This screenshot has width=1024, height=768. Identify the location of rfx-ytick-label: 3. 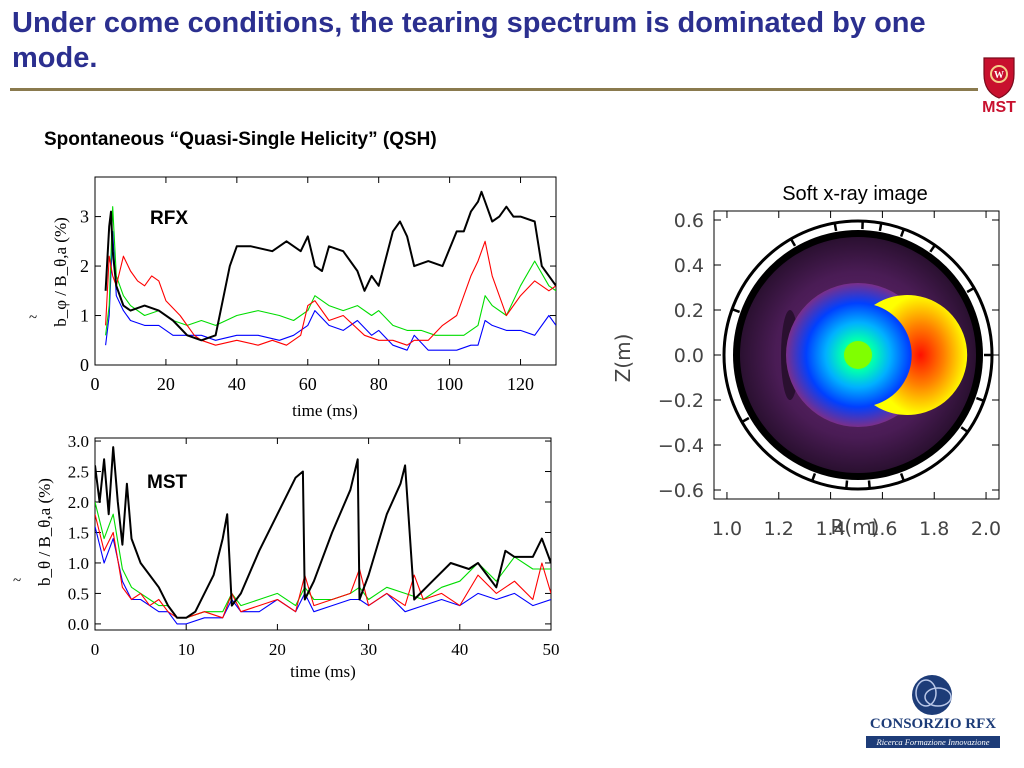
(84, 217).